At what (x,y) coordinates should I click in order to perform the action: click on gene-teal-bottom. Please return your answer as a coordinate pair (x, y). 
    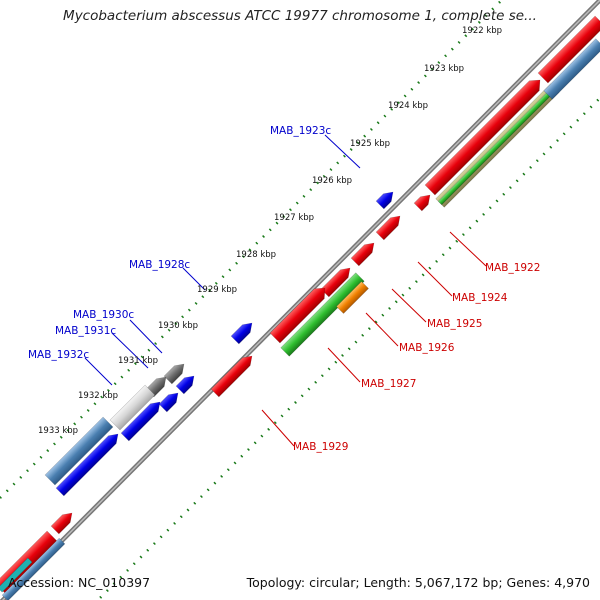
    Looking at the image, I should click on (16, 575).